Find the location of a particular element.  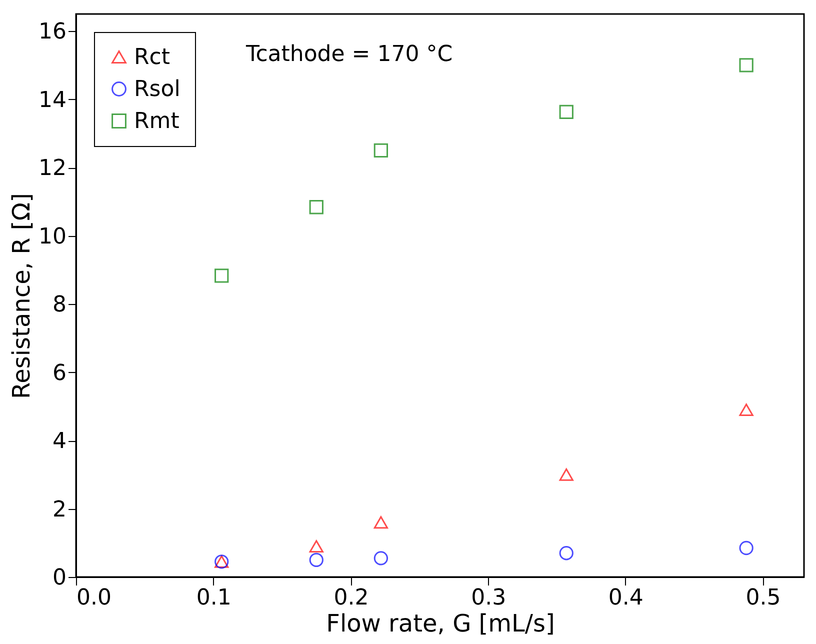

x-tick-label: 0.0 is located at coordinates (94, 598).